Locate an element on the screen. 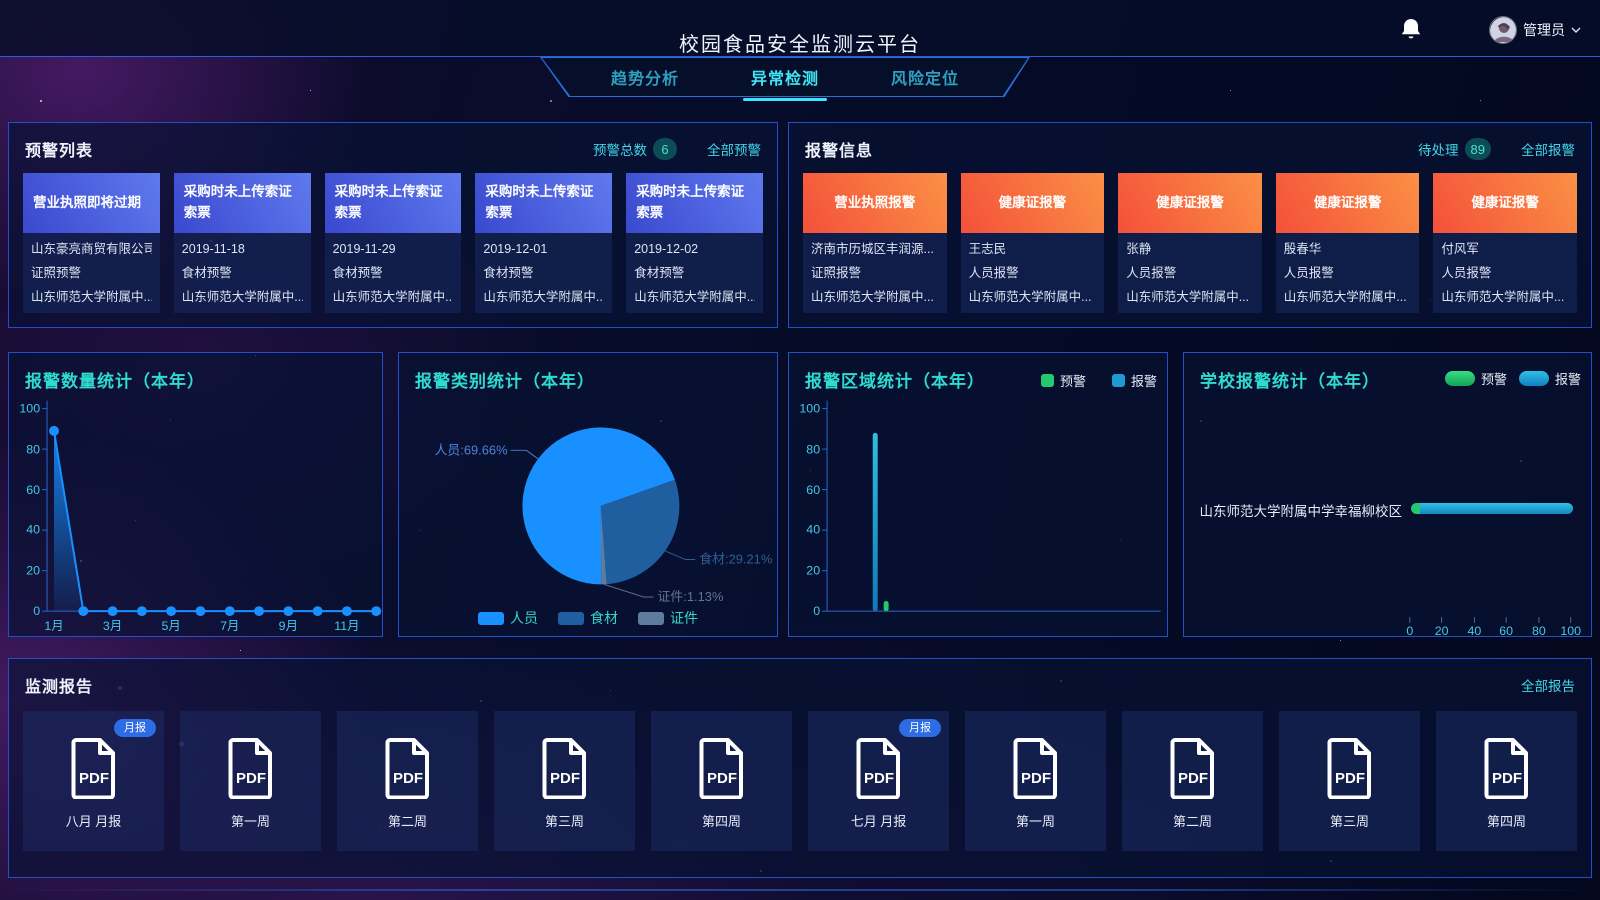 The width and height of the screenshot is (1600, 900). svg-text: 9月 is located at coordinates (288, 626).